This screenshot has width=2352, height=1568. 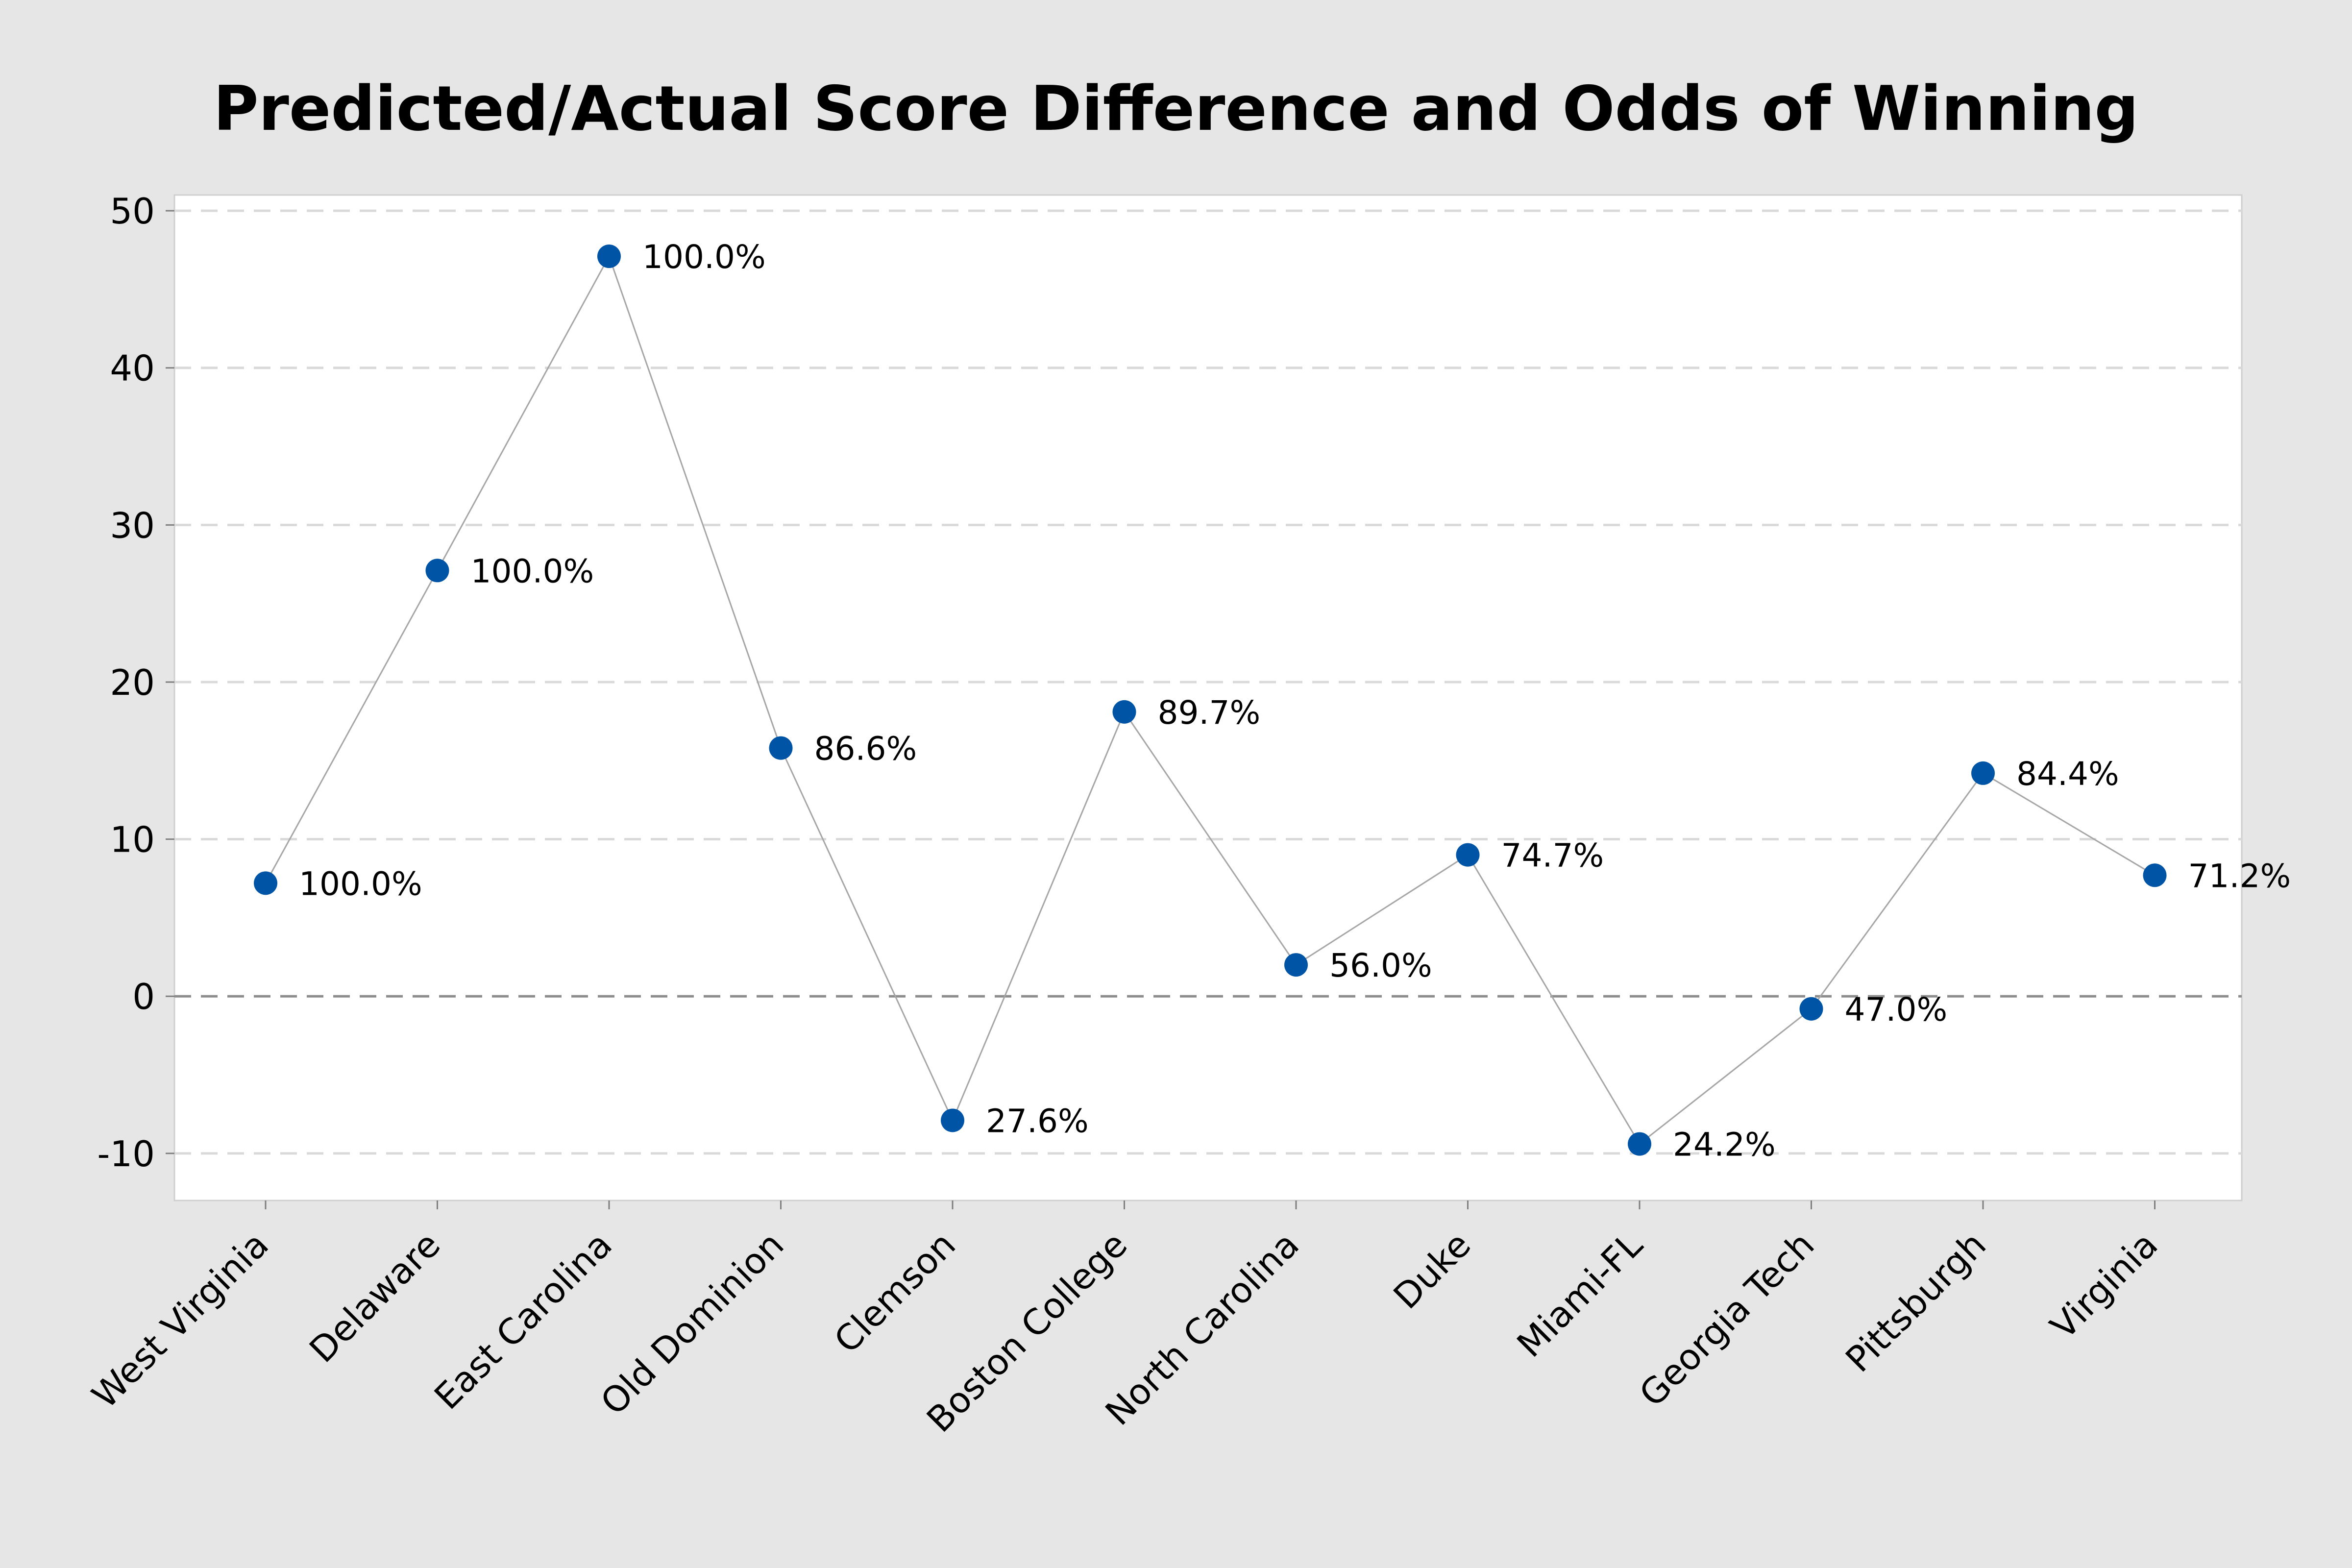 What do you see at coordinates (1380, 965) in the screenshot?
I see `data-label: 56.0%` at bounding box center [1380, 965].